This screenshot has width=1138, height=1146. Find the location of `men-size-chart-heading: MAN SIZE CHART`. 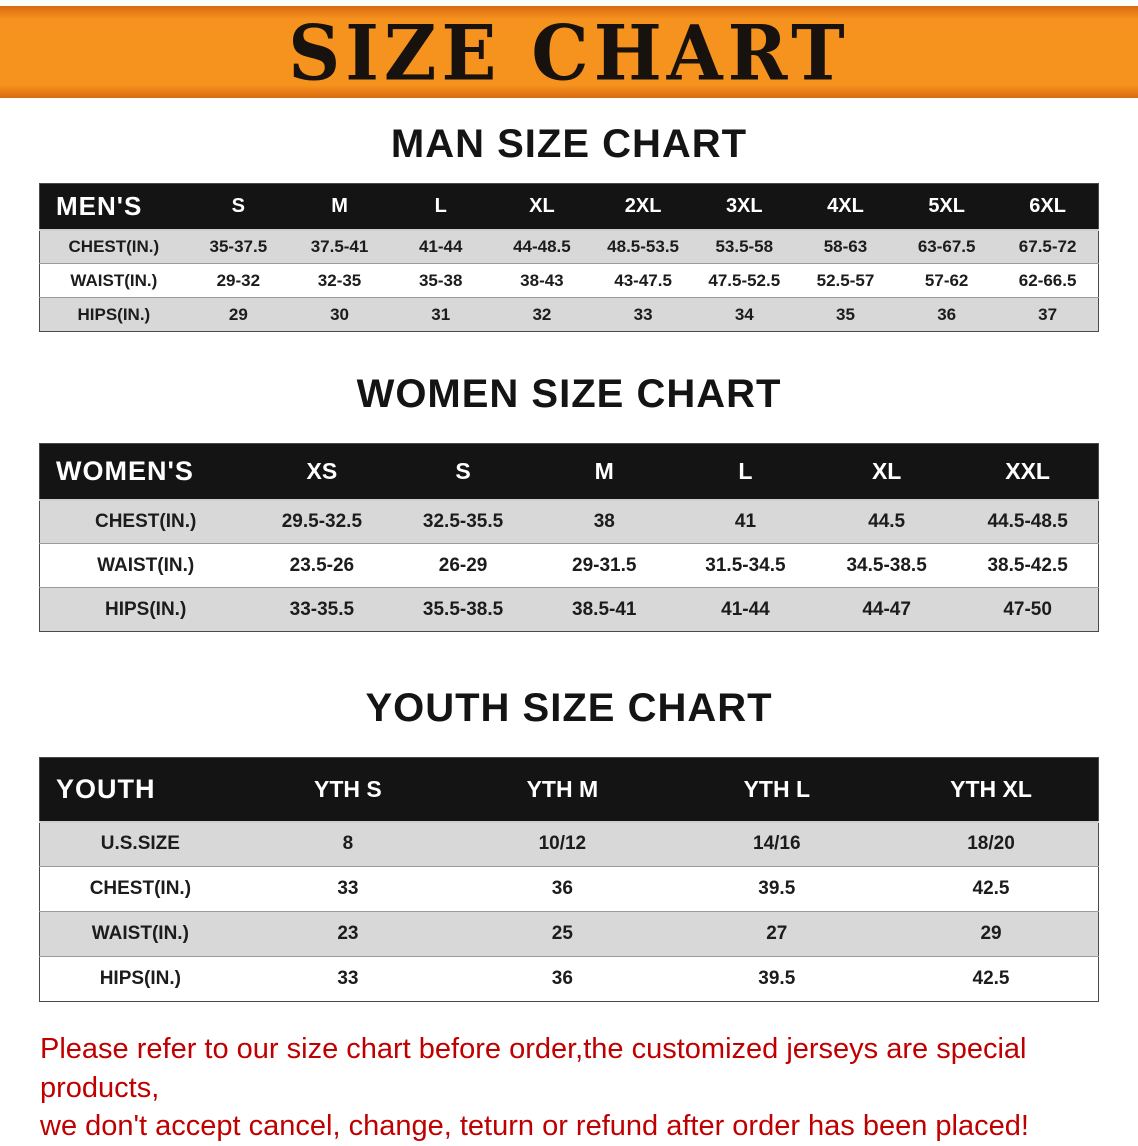

men-size-chart-heading: MAN SIZE CHART is located at coordinates (569, 144).